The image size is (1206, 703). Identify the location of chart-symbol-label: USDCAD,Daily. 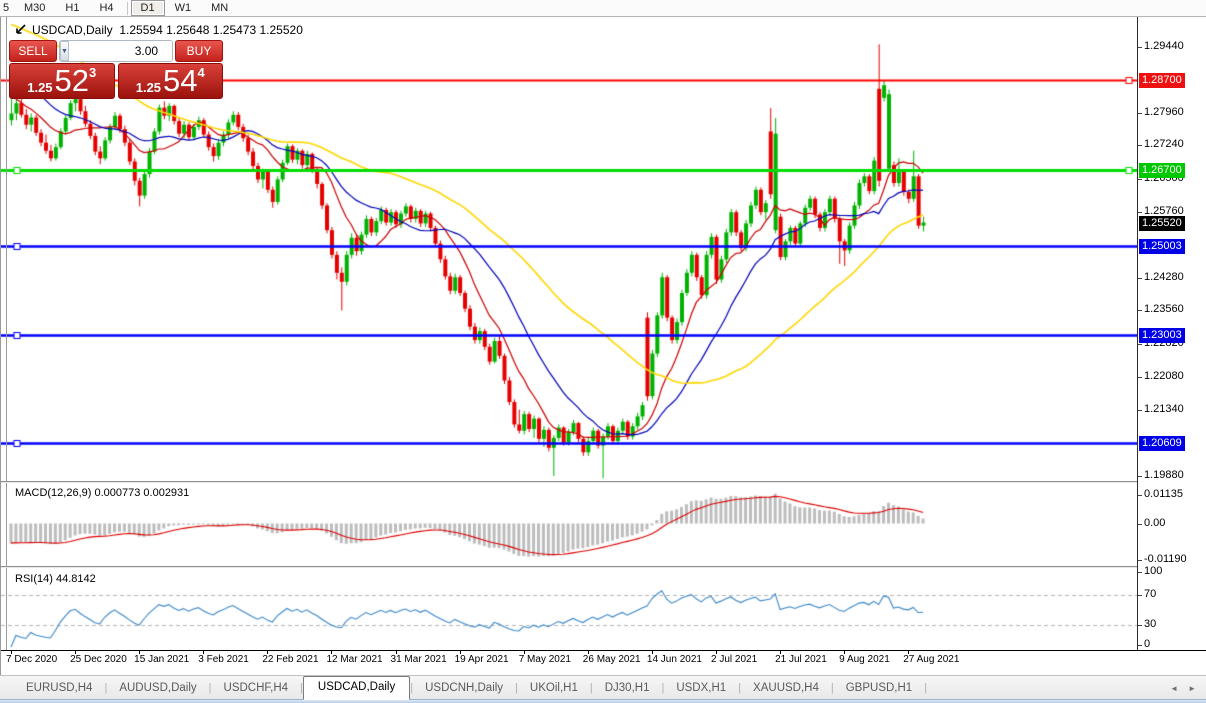
(72, 30).